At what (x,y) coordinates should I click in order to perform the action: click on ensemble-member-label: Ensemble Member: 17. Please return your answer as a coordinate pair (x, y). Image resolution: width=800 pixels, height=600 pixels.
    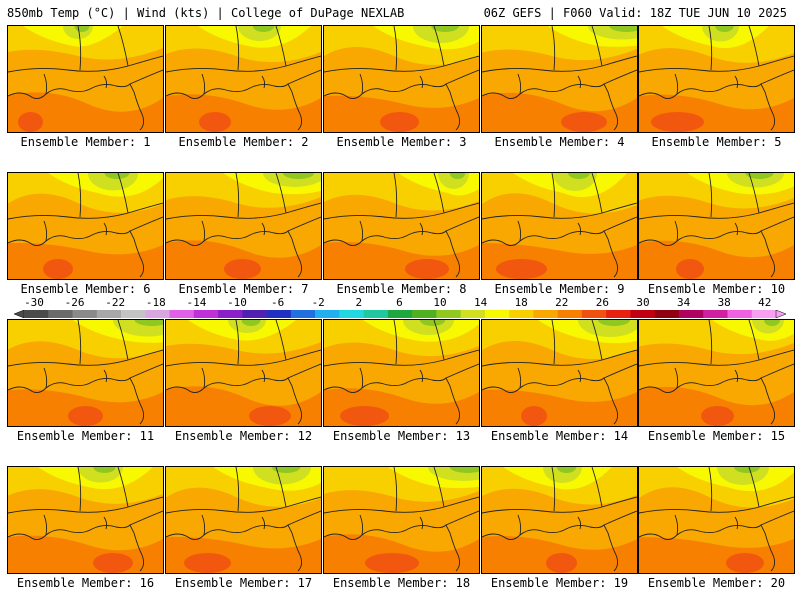
    Looking at the image, I should click on (243, 583).